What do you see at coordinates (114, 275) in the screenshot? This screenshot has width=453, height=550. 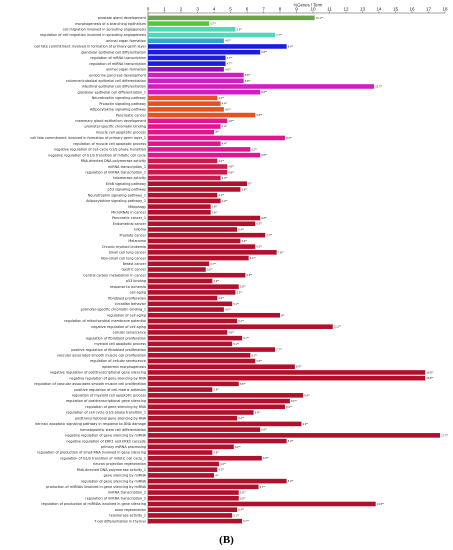 I see `category-label: Central carbon metabolism in cancer` at bounding box center [114, 275].